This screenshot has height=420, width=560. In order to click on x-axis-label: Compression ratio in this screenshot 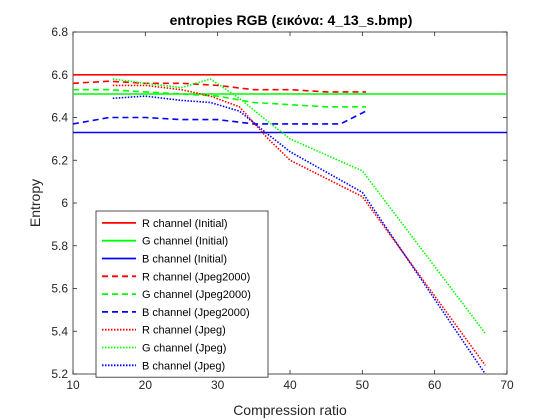, I will do `click(290, 410)`.